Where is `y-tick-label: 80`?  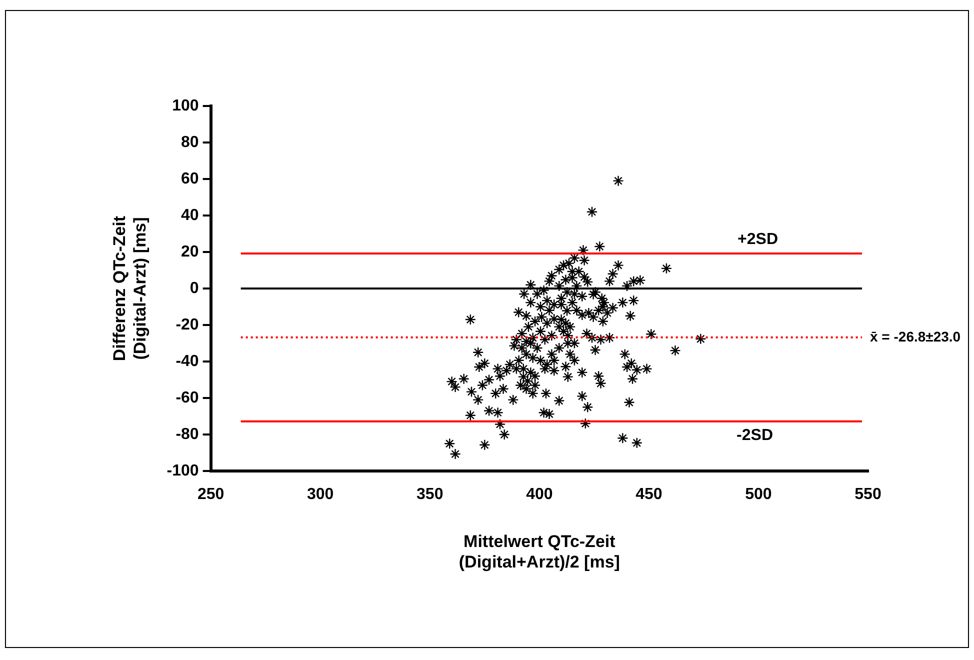 y-tick-label: 80 is located at coordinates (190, 142).